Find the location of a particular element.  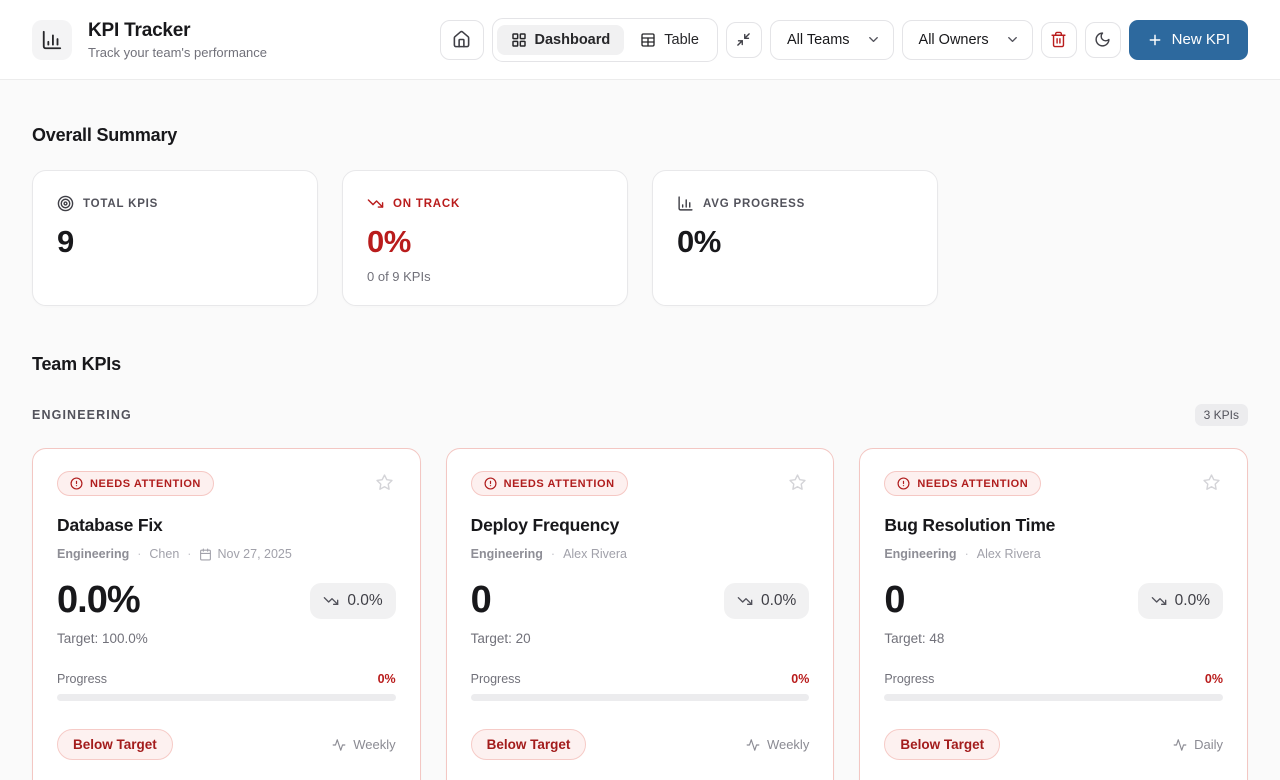

calendar-icon is located at coordinates (206, 554).